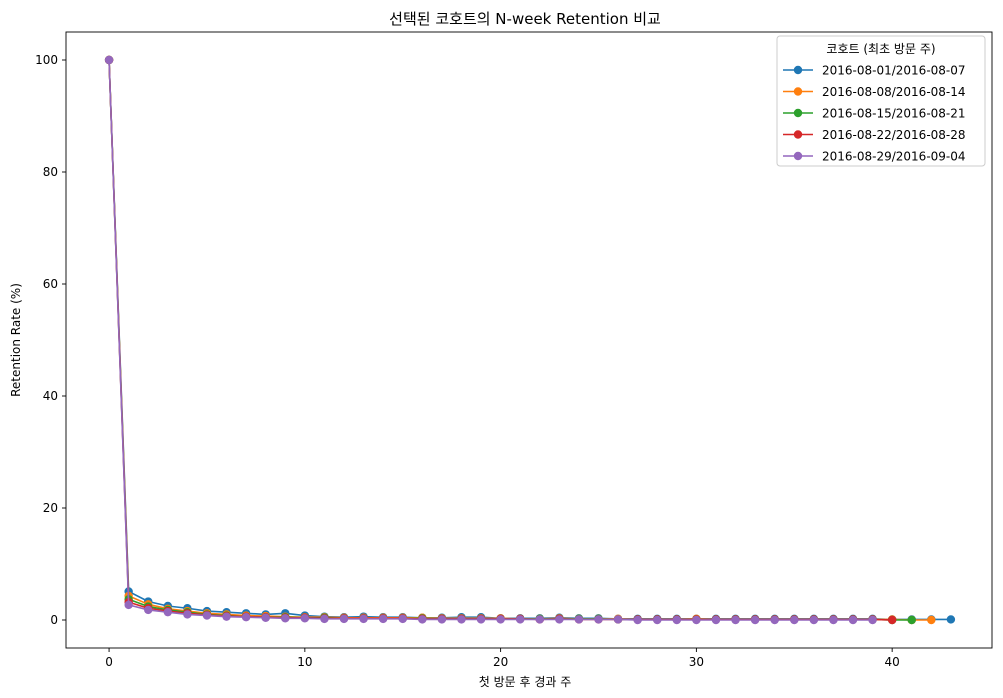  What do you see at coordinates (50, 284) in the screenshot?
I see `y-tick-label: 60` at bounding box center [50, 284].